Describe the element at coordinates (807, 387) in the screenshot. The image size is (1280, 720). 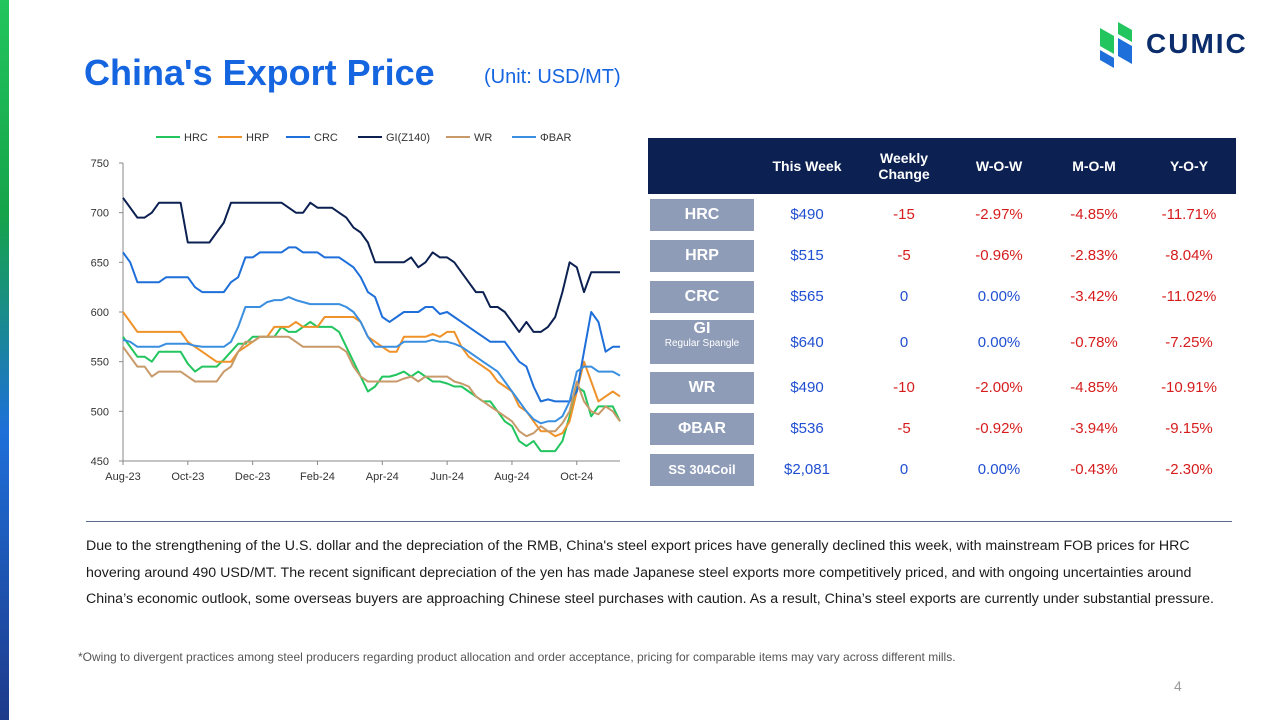
I see `cell-this-week: $490` at that location.